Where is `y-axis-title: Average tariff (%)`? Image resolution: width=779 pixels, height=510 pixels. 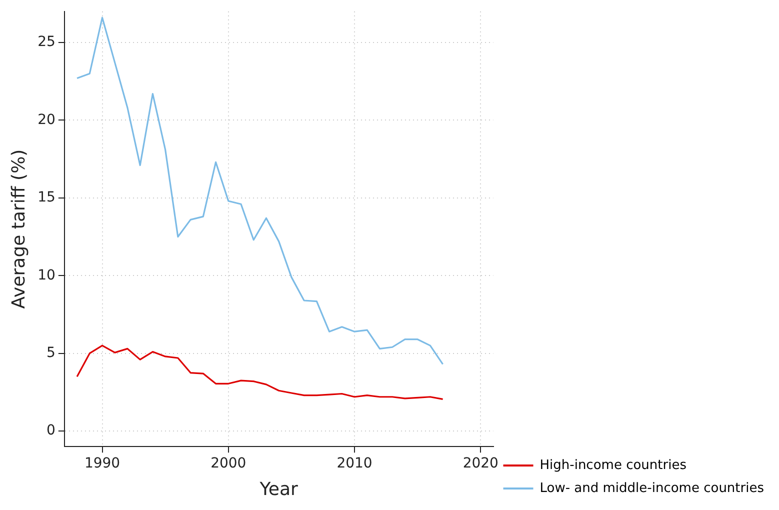 y-axis-title: Average tariff (%) is located at coordinates (19, 229).